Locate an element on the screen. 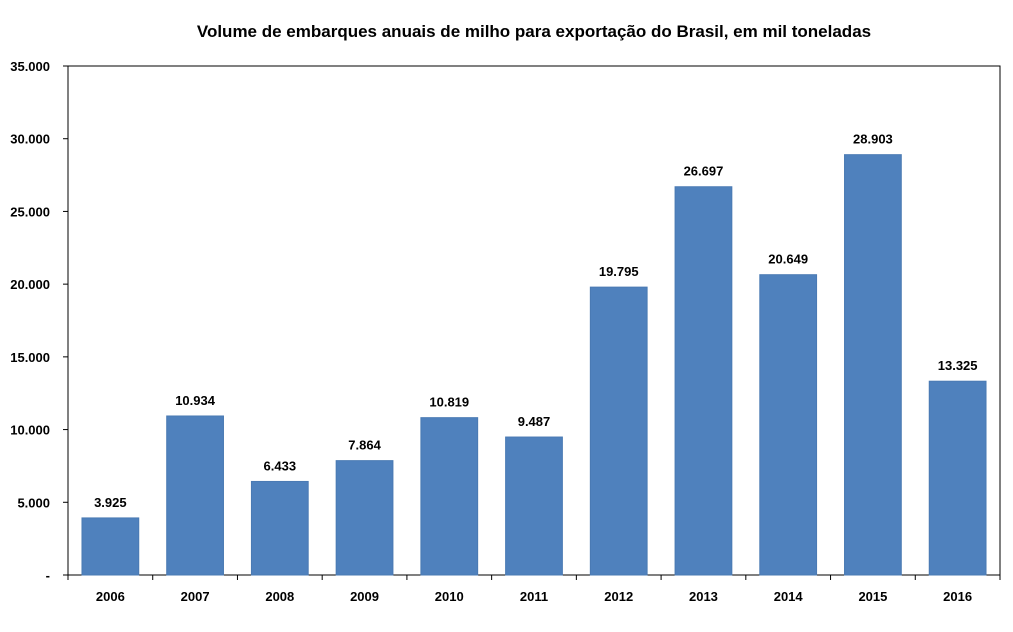 Image resolution: width=1013 pixels, height=632 pixels. x-tick-label-2011: 2011 is located at coordinates (534, 596).